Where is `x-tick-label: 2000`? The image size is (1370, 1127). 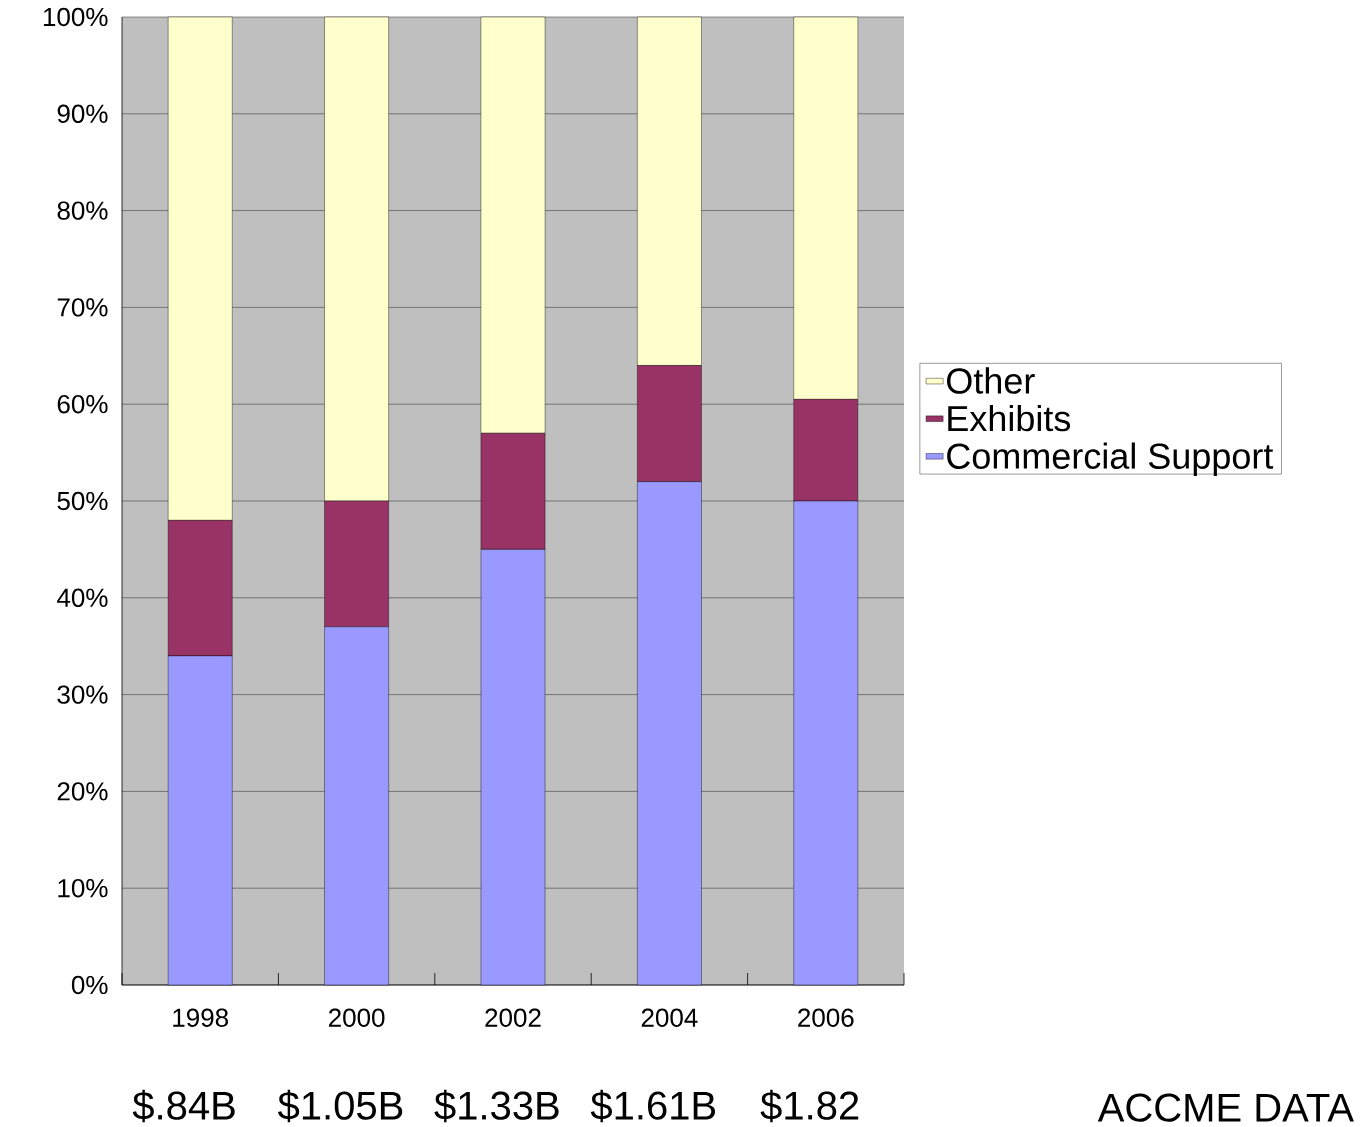
x-tick-label: 2000 is located at coordinates (356, 1017).